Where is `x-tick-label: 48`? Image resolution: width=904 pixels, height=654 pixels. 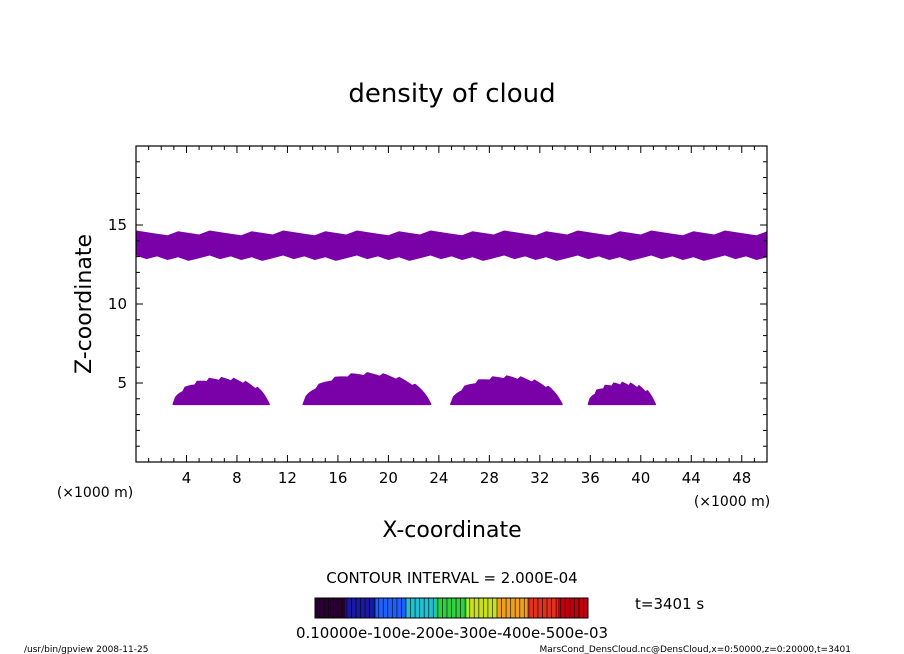
x-tick-label: 48 is located at coordinates (741, 478).